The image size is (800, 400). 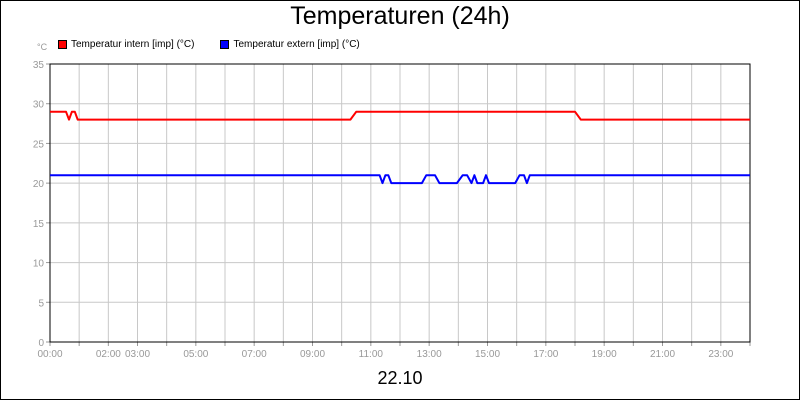 What do you see at coordinates (41, 343) in the screenshot?
I see `y-tick-label: 0` at bounding box center [41, 343].